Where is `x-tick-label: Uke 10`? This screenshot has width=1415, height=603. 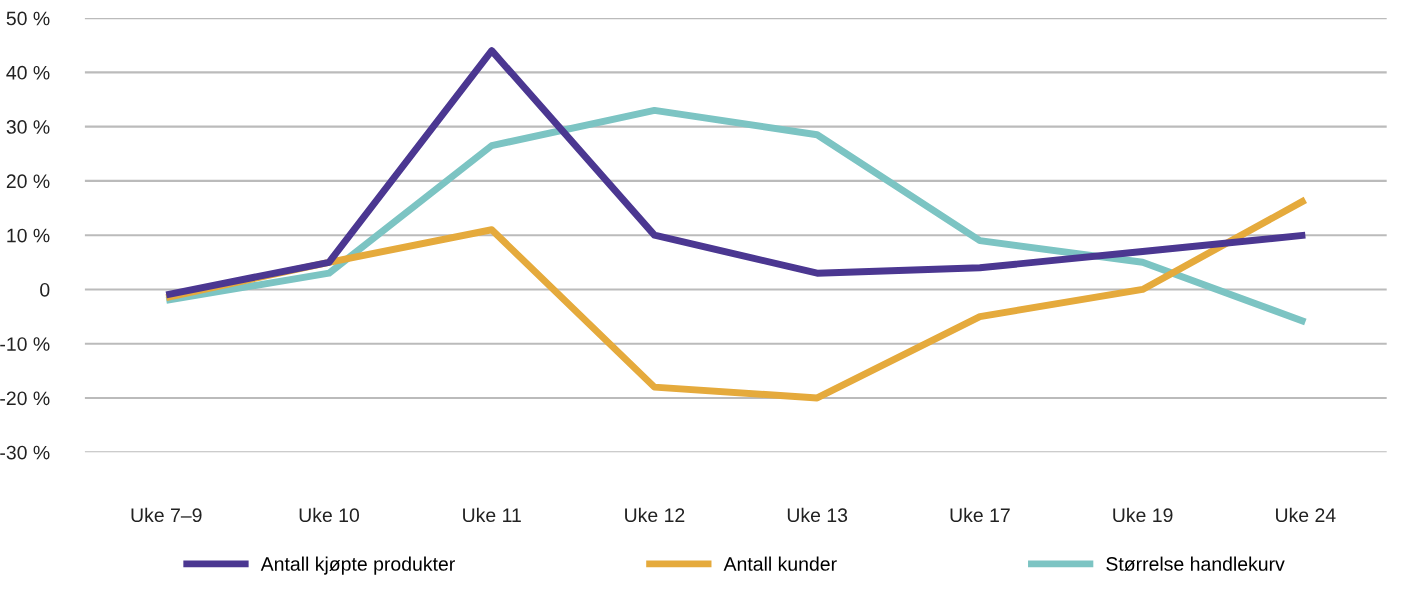 x-tick-label: Uke 10 is located at coordinates (329, 515).